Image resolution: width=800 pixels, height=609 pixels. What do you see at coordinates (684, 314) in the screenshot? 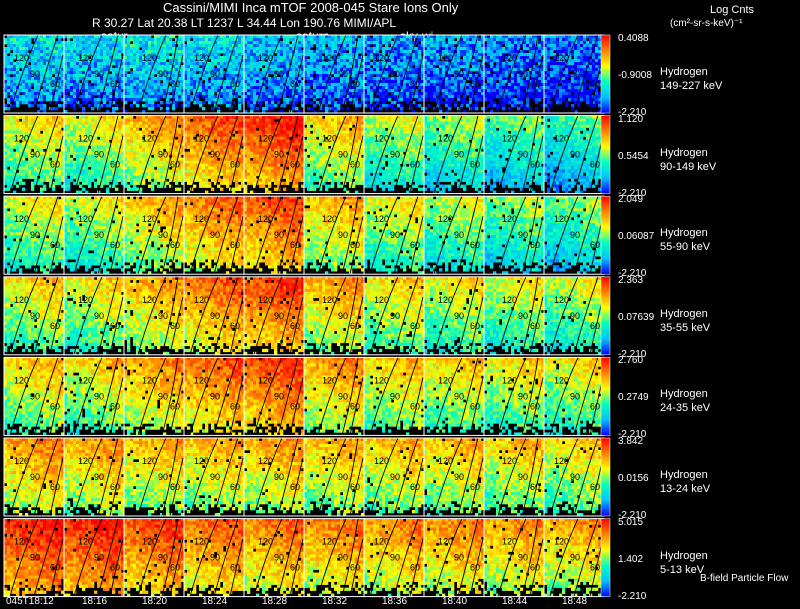
I see `row-species-label: Hydrogen` at bounding box center [684, 314].